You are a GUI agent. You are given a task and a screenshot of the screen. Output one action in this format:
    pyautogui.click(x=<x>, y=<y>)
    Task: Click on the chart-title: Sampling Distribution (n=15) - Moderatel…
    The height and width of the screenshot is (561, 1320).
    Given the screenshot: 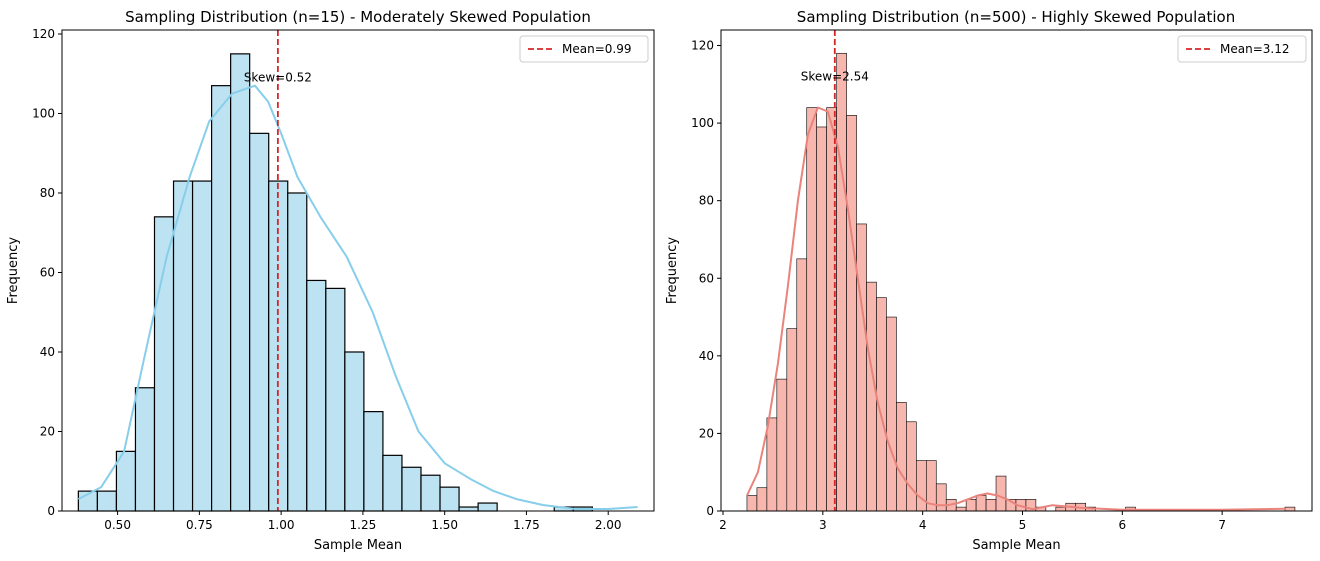 What is the action you would take?
    pyautogui.click(x=358, y=17)
    